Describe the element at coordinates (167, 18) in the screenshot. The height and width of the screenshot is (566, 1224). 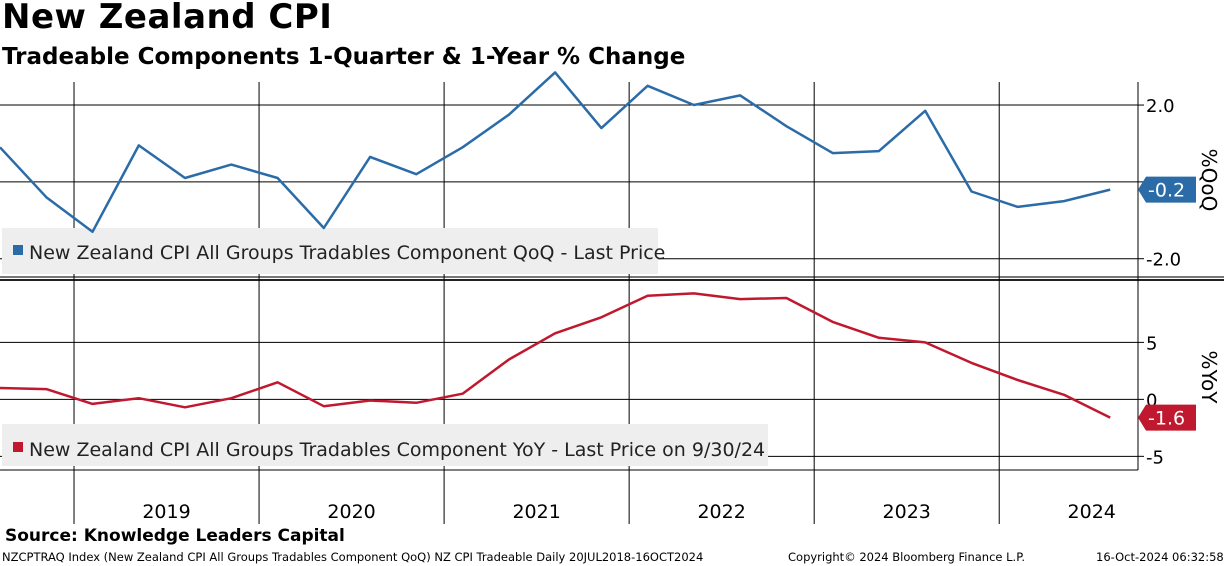
I see `chart-title: New Zealand CPI` at that location.